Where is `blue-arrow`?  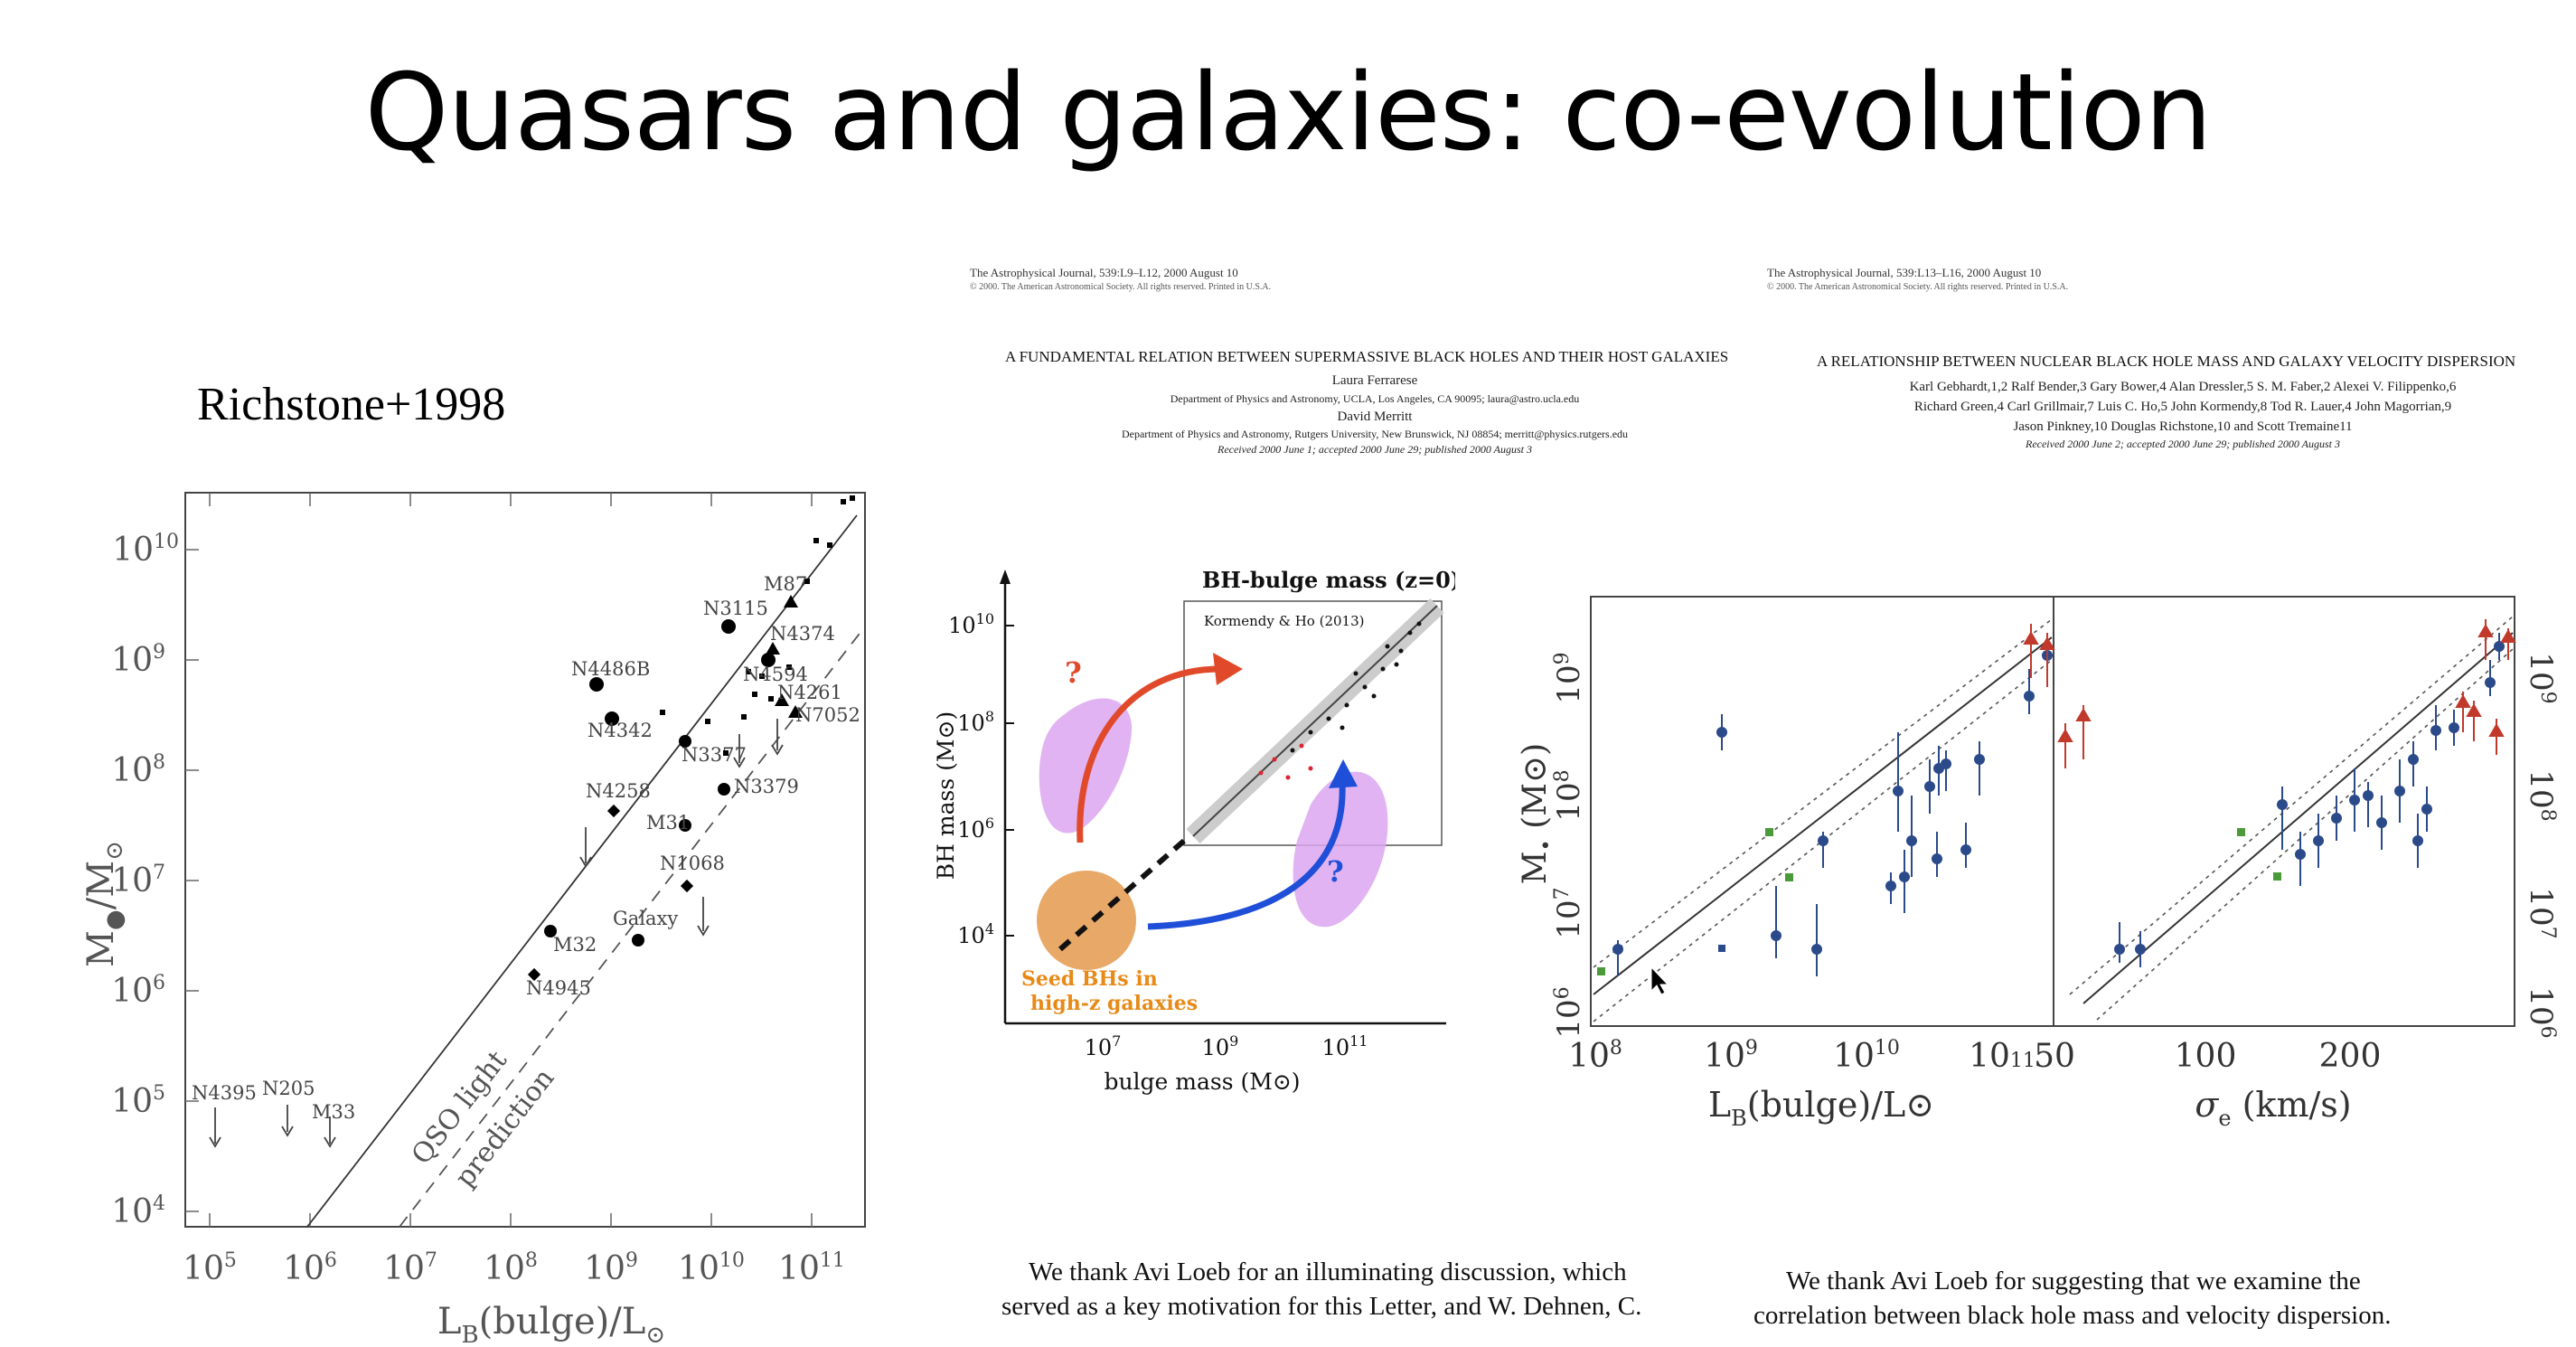
blue-arrow is located at coordinates (1246, 855).